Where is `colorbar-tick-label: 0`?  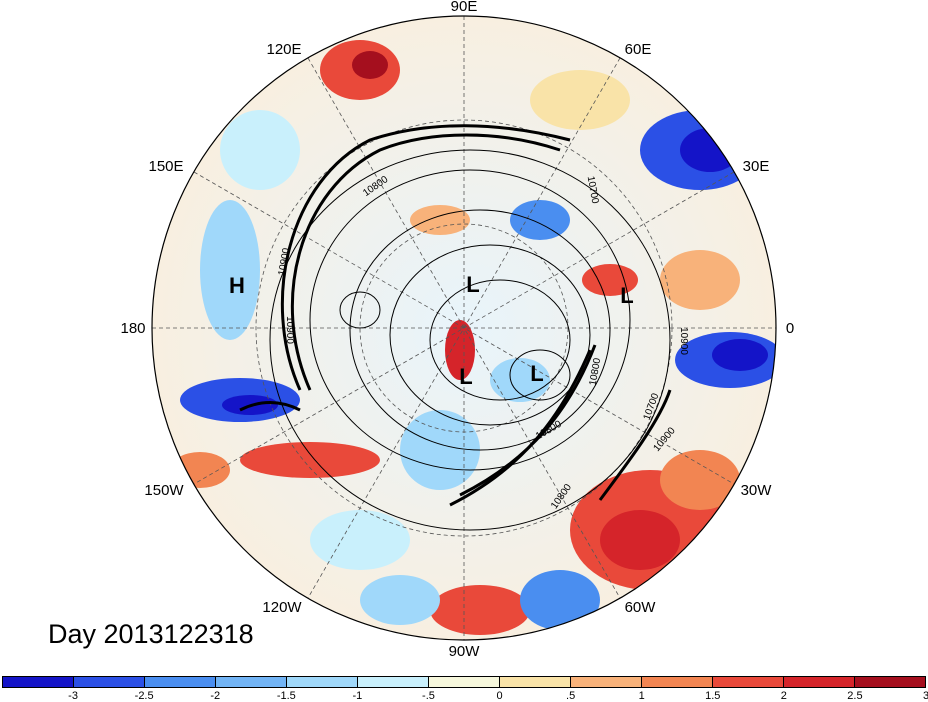
colorbar-tick-label: 0 is located at coordinates (499, 696).